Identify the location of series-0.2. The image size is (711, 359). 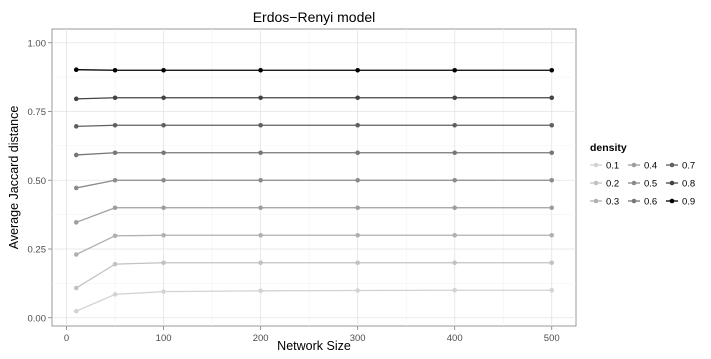
(314, 275).